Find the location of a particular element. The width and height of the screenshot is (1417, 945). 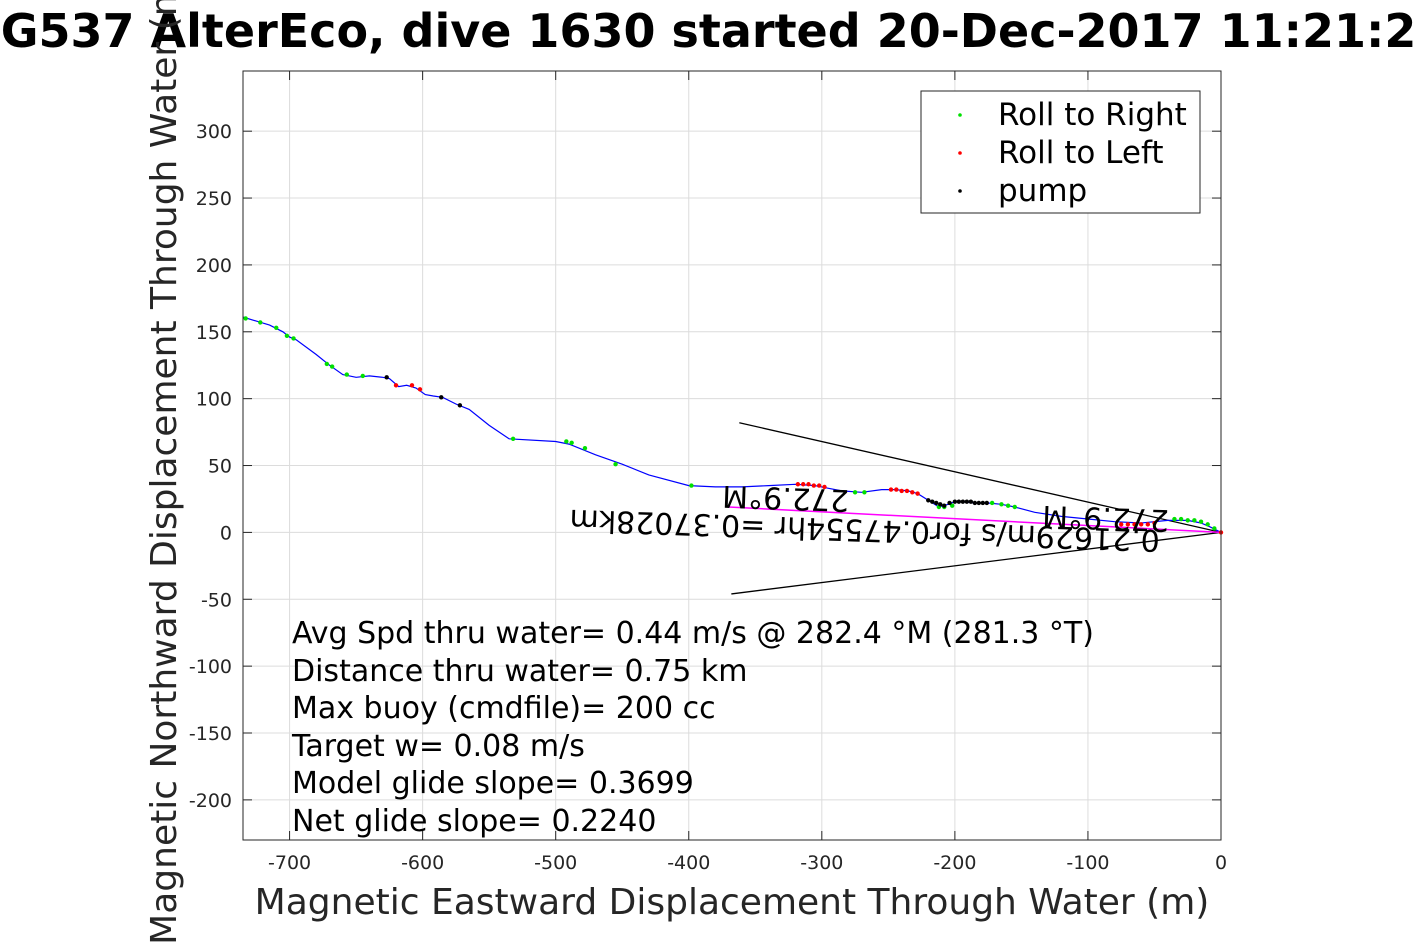

x-tick-label: -200 is located at coordinates (954, 863).